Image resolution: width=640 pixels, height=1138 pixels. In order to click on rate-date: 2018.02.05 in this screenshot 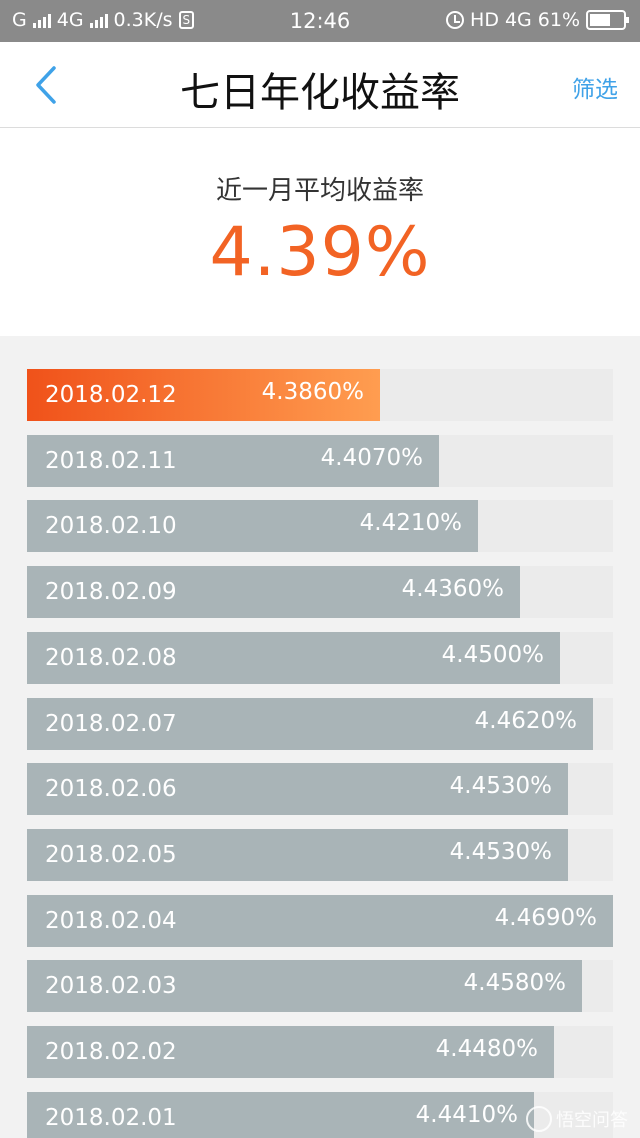, I will do `click(111, 855)`.